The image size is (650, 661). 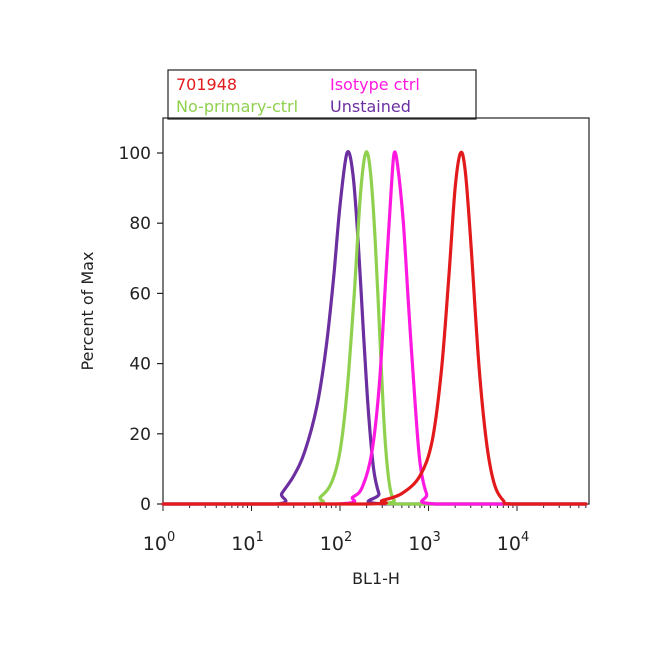 I want to click on legend-label-701948: 701948, so click(x=206, y=84).